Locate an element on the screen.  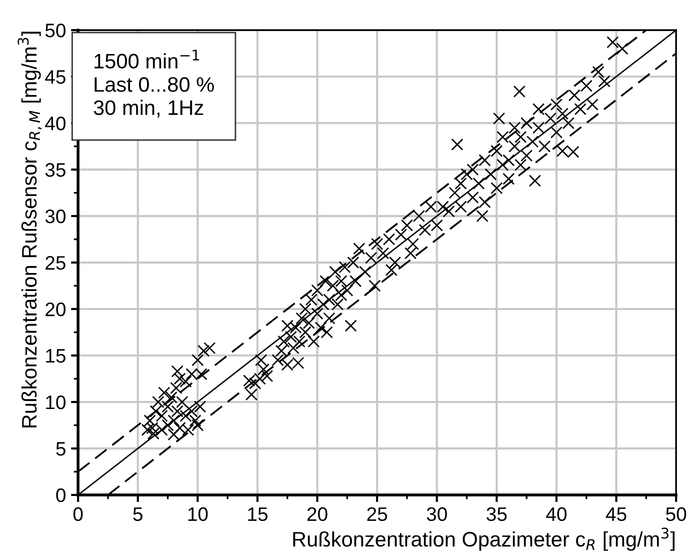
x-tick-label: 20 is located at coordinates (317, 514).